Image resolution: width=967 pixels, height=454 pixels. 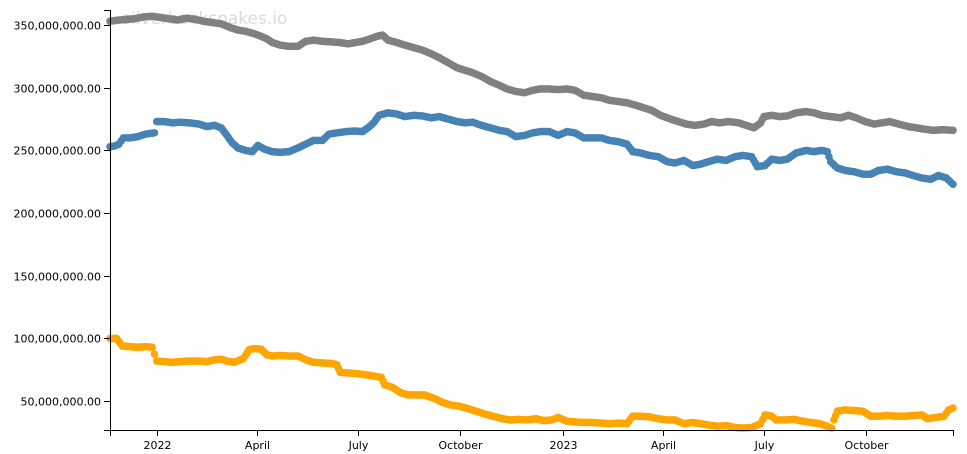 I want to click on y-tick-label: 150,000,000.00, so click(x=57, y=277).